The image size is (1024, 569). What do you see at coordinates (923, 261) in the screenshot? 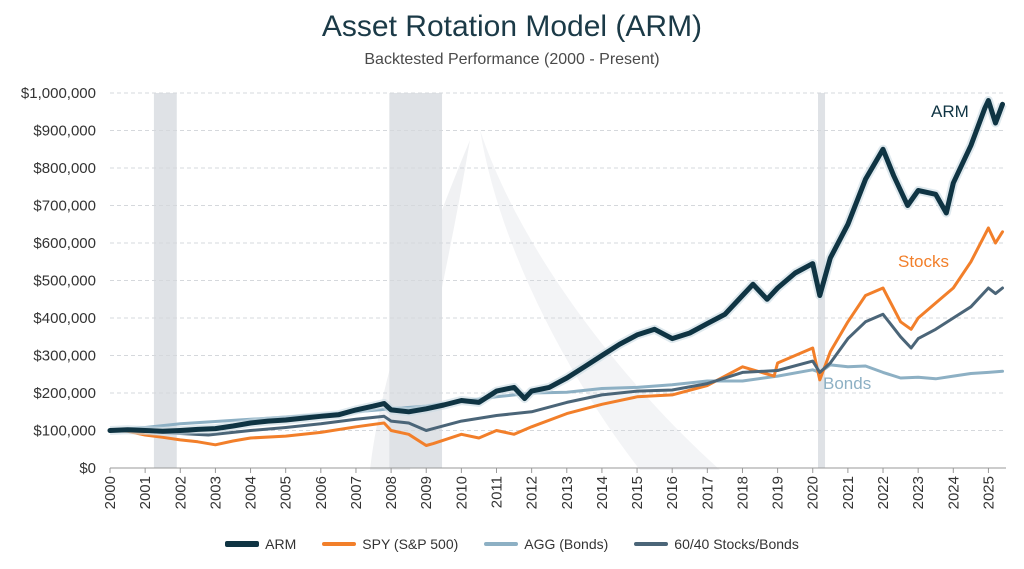
I see `series-label-1: Stocks` at bounding box center [923, 261].